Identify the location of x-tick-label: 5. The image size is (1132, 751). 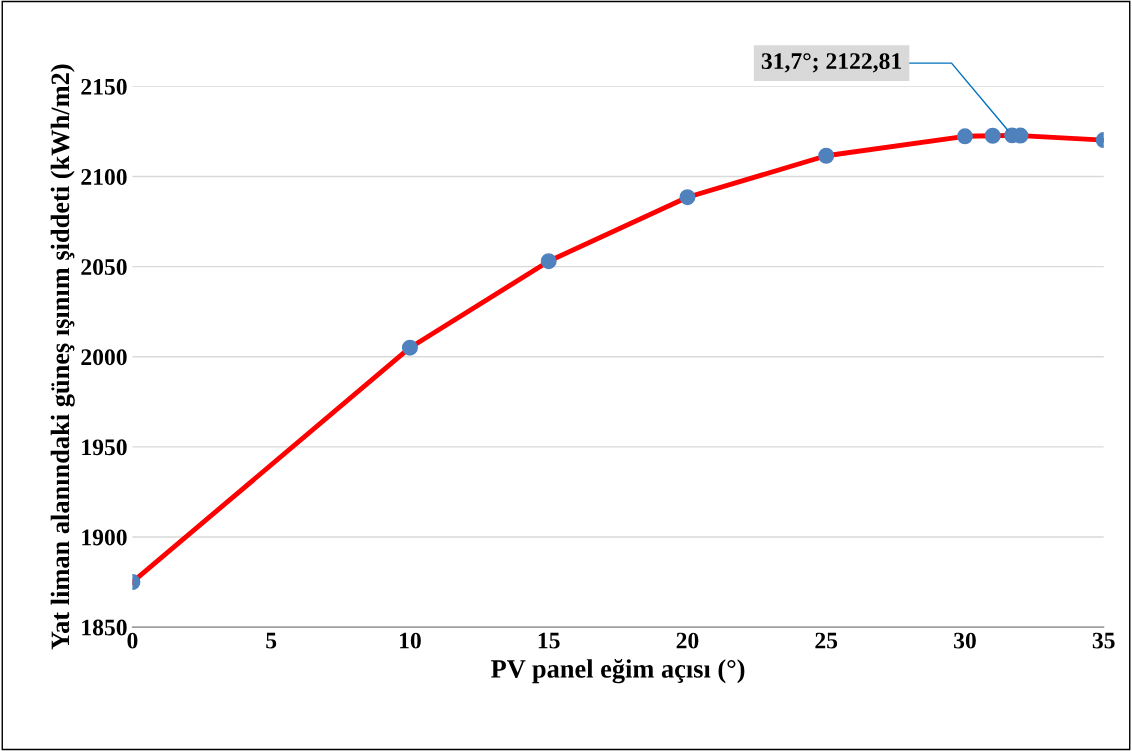
(271, 640).